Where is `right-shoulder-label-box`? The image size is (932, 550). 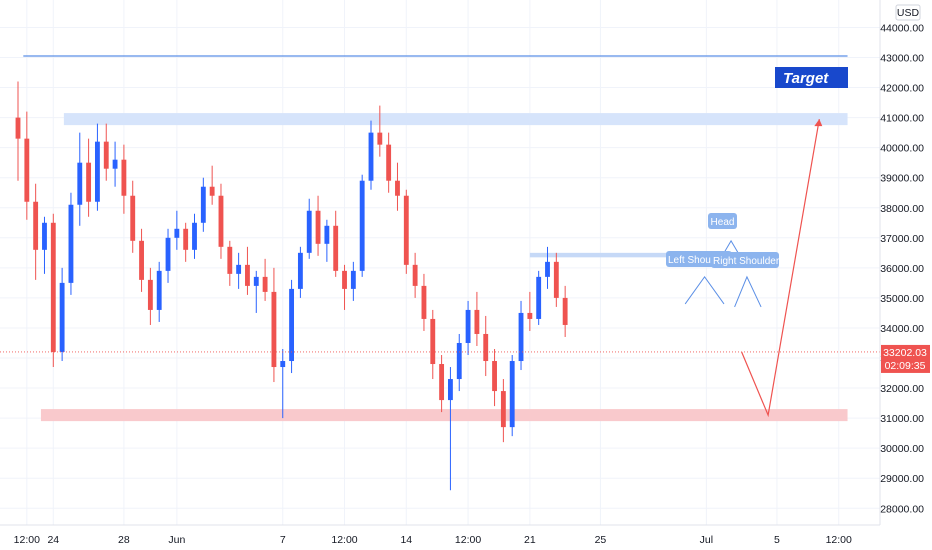 right-shoulder-label-box is located at coordinates (745, 260).